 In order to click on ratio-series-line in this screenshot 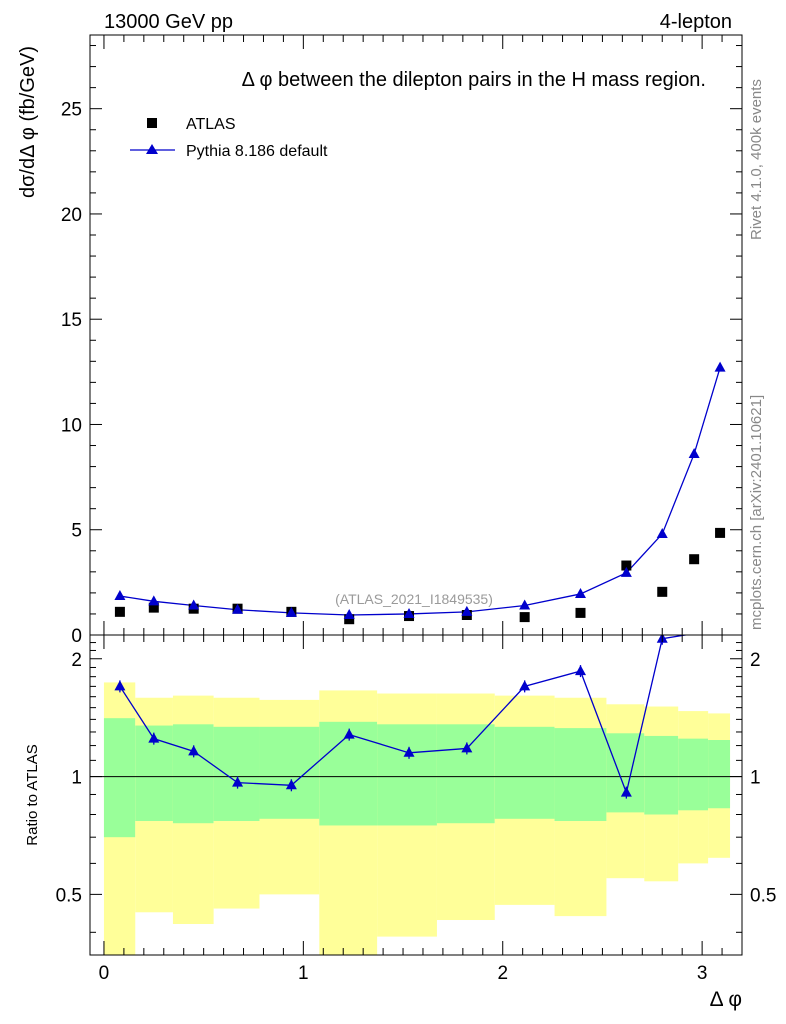, I will do `click(404, 715)`.